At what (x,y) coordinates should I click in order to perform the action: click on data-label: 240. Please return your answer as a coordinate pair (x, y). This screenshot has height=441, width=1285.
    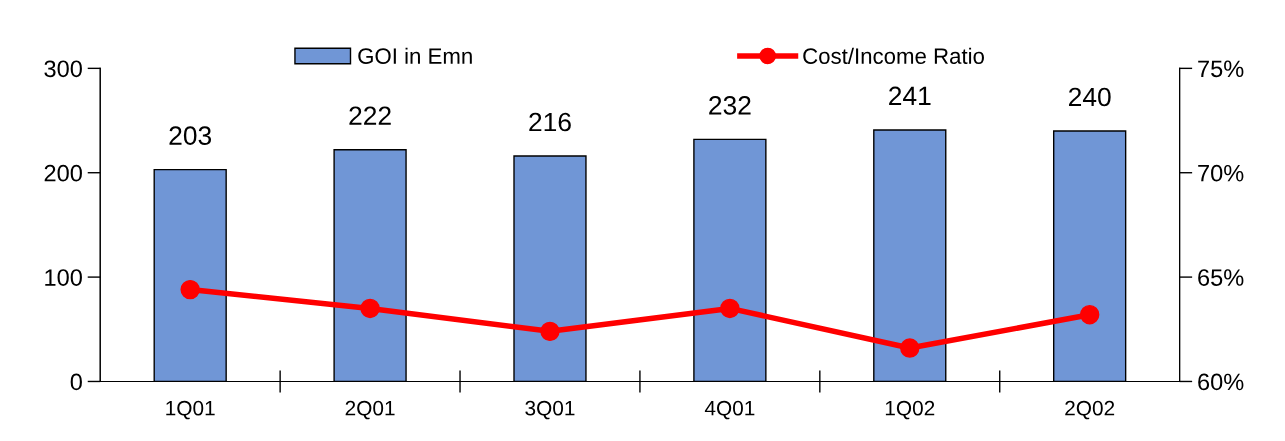
    Looking at the image, I should click on (1090, 97).